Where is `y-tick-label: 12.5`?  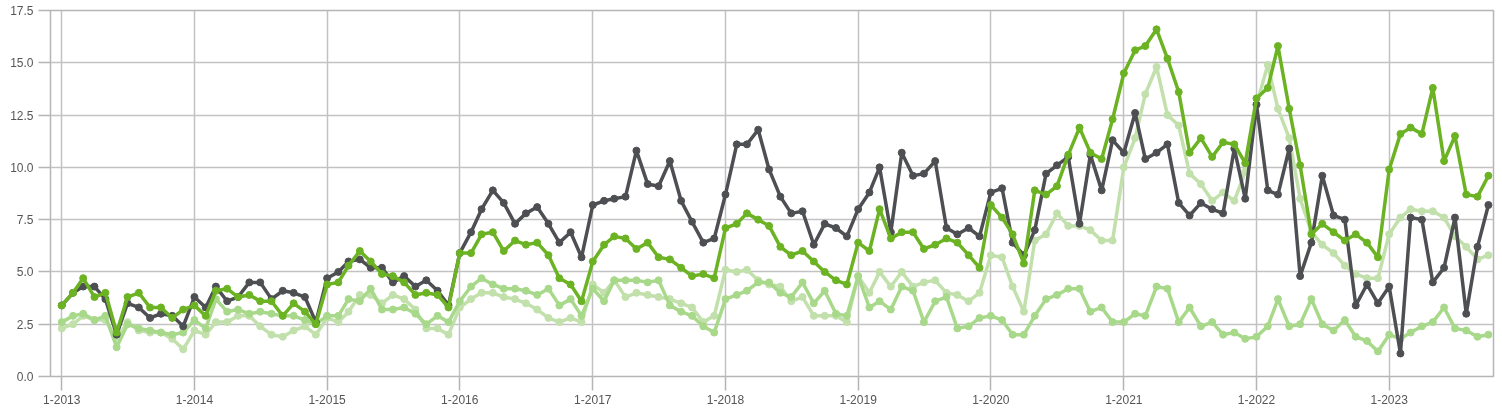 y-tick-label: 12.5 is located at coordinates (22, 115).